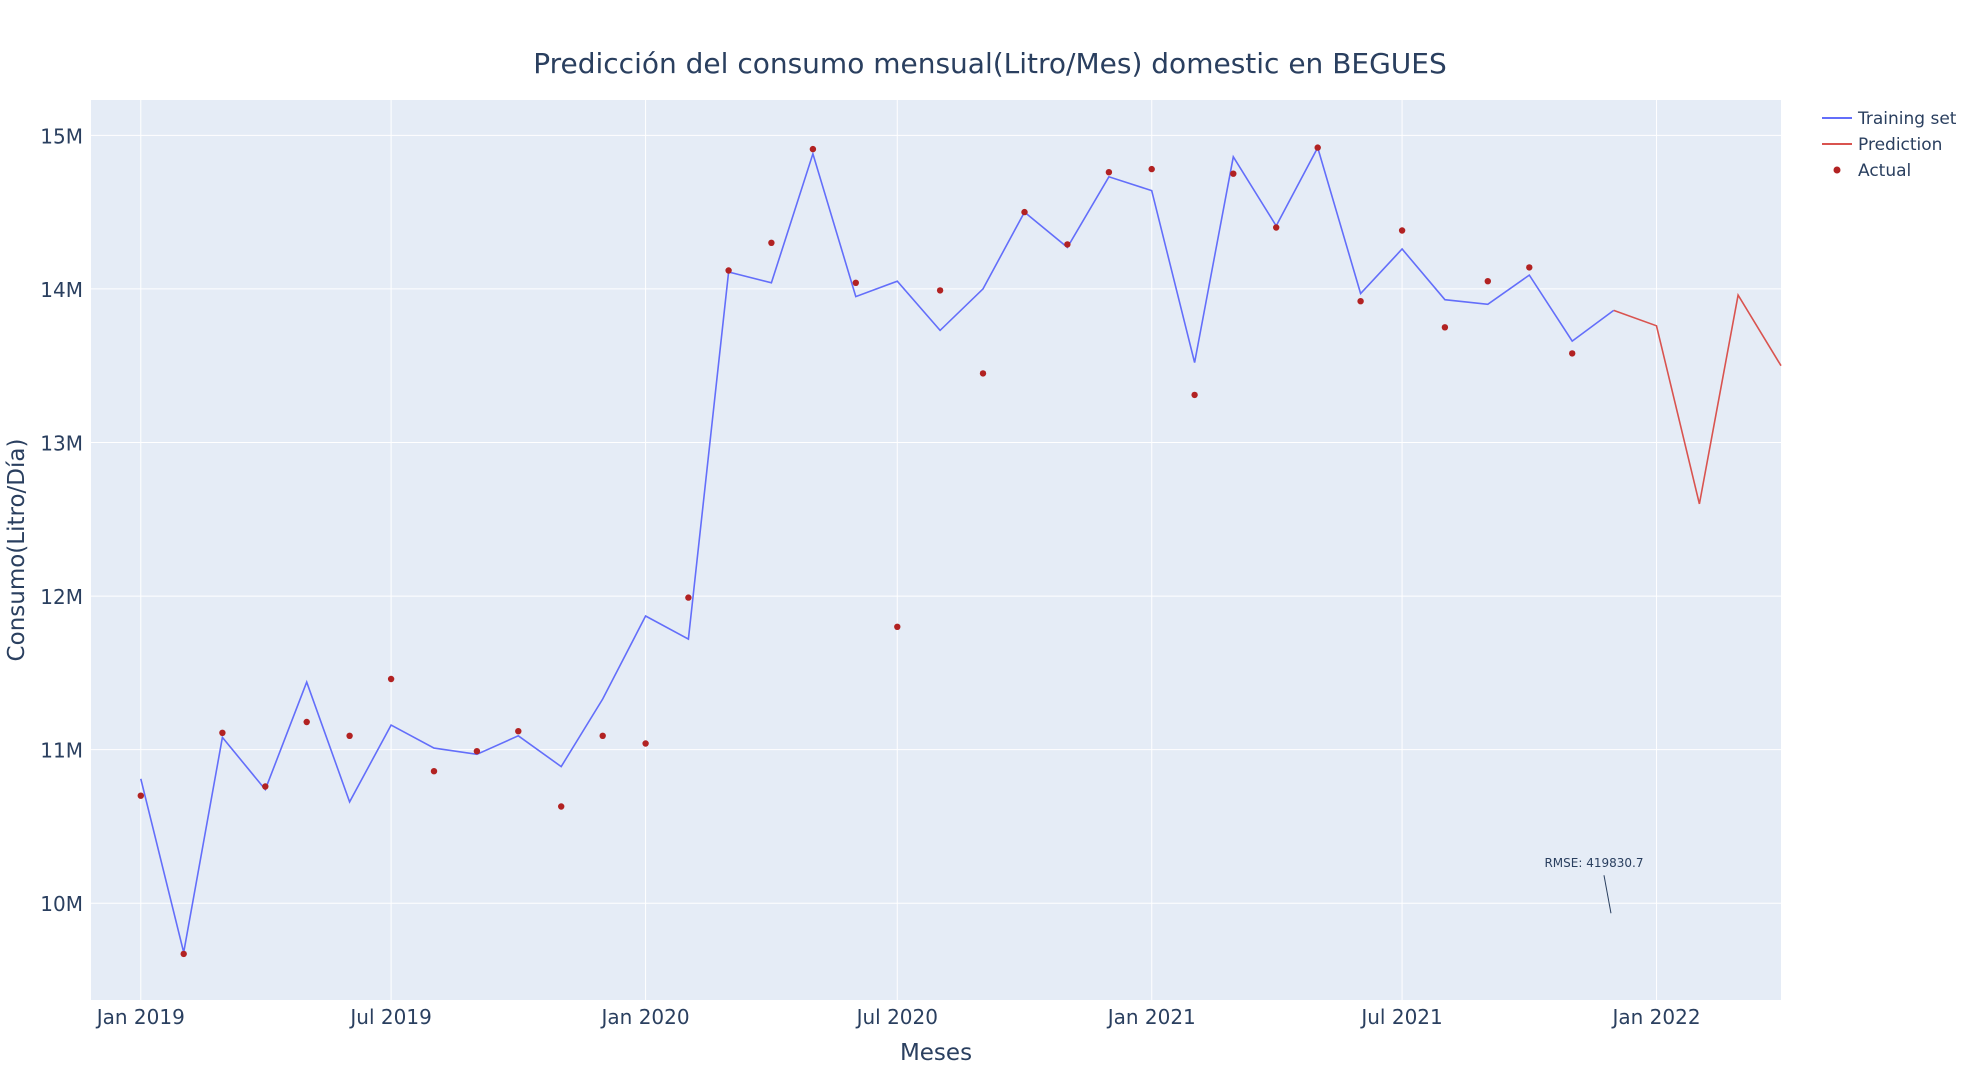 The width and height of the screenshot is (1980, 1080). What do you see at coordinates (61, 751) in the screenshot?
I see `y-tick-label: 11M` at bounding box center [61, 751].